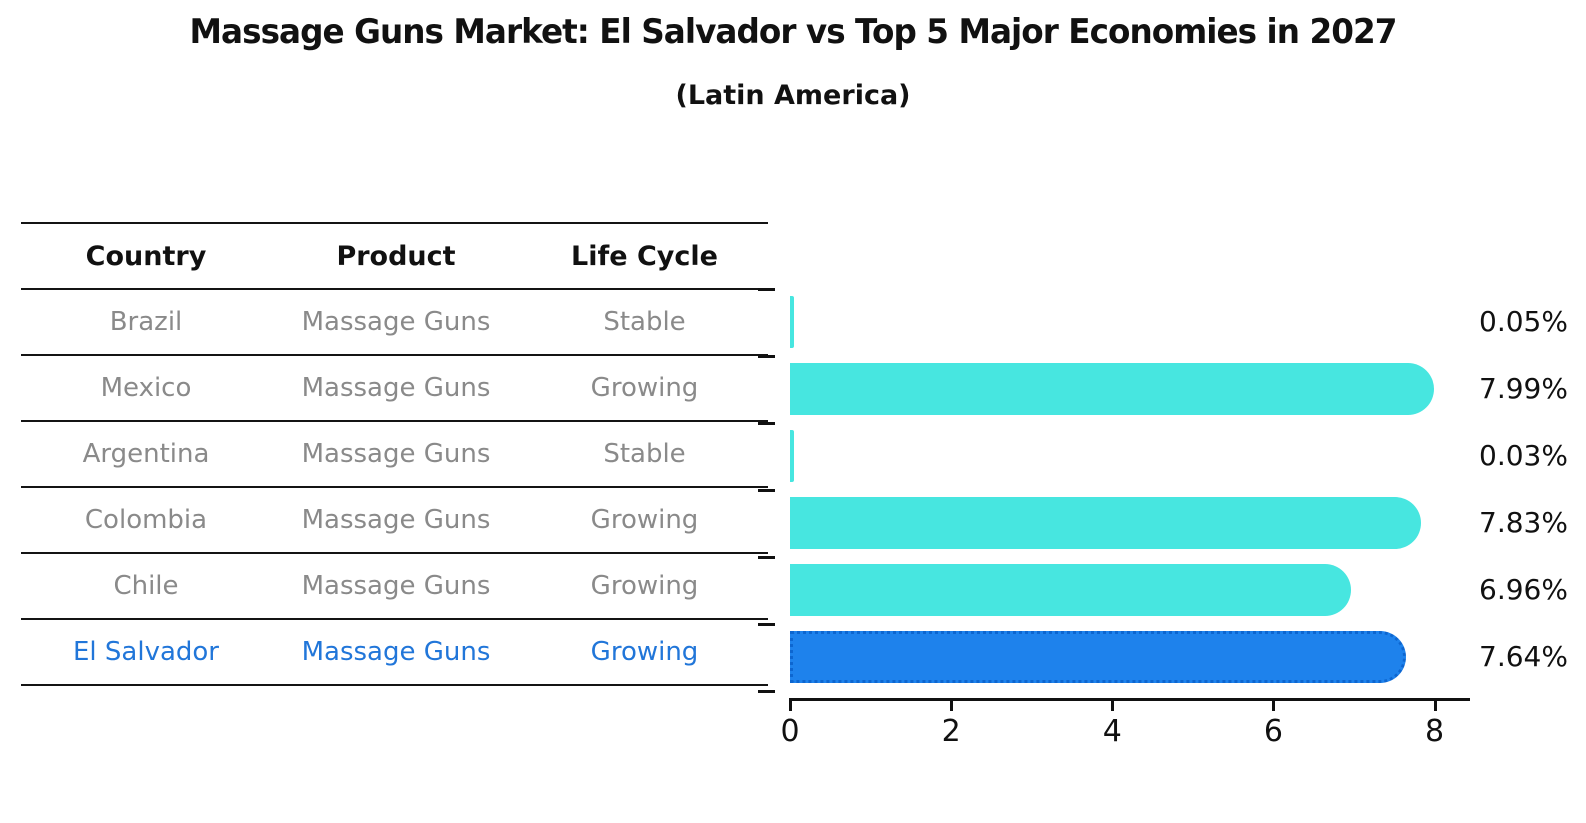  What do you see at coordinates (1523, 656) in the screenshot?
I see `value-label-el-salvador: 7.64%` at bounding box center [1523, 656].